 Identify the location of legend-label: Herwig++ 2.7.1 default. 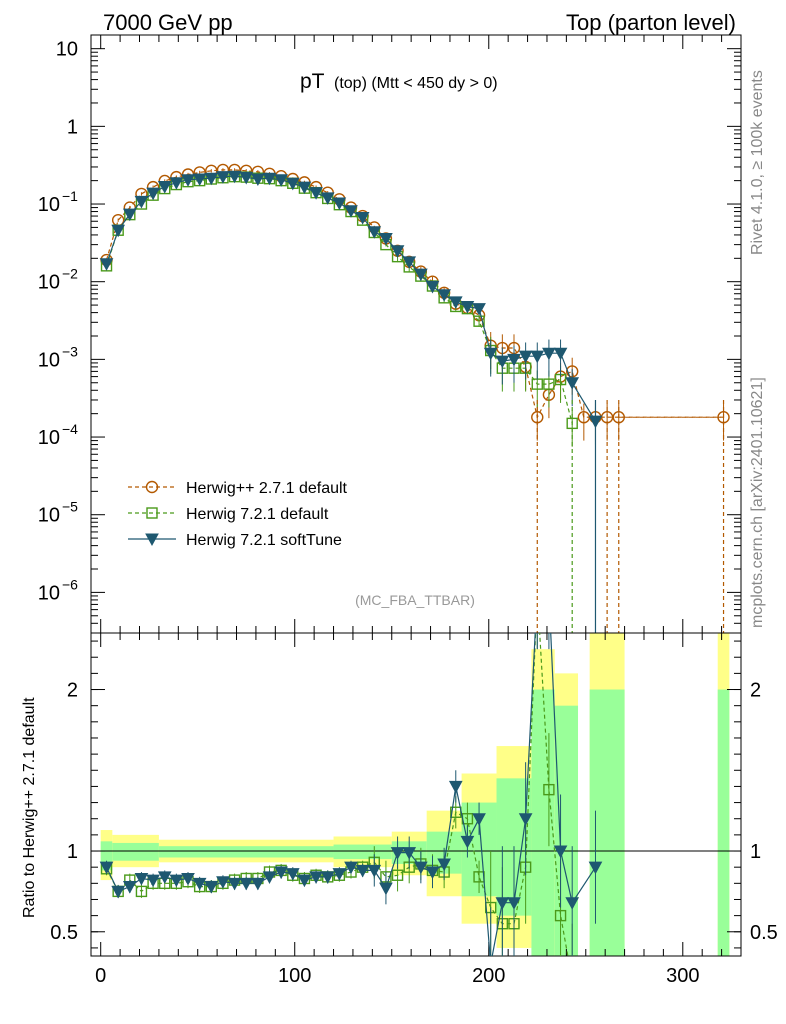
(267, 488).